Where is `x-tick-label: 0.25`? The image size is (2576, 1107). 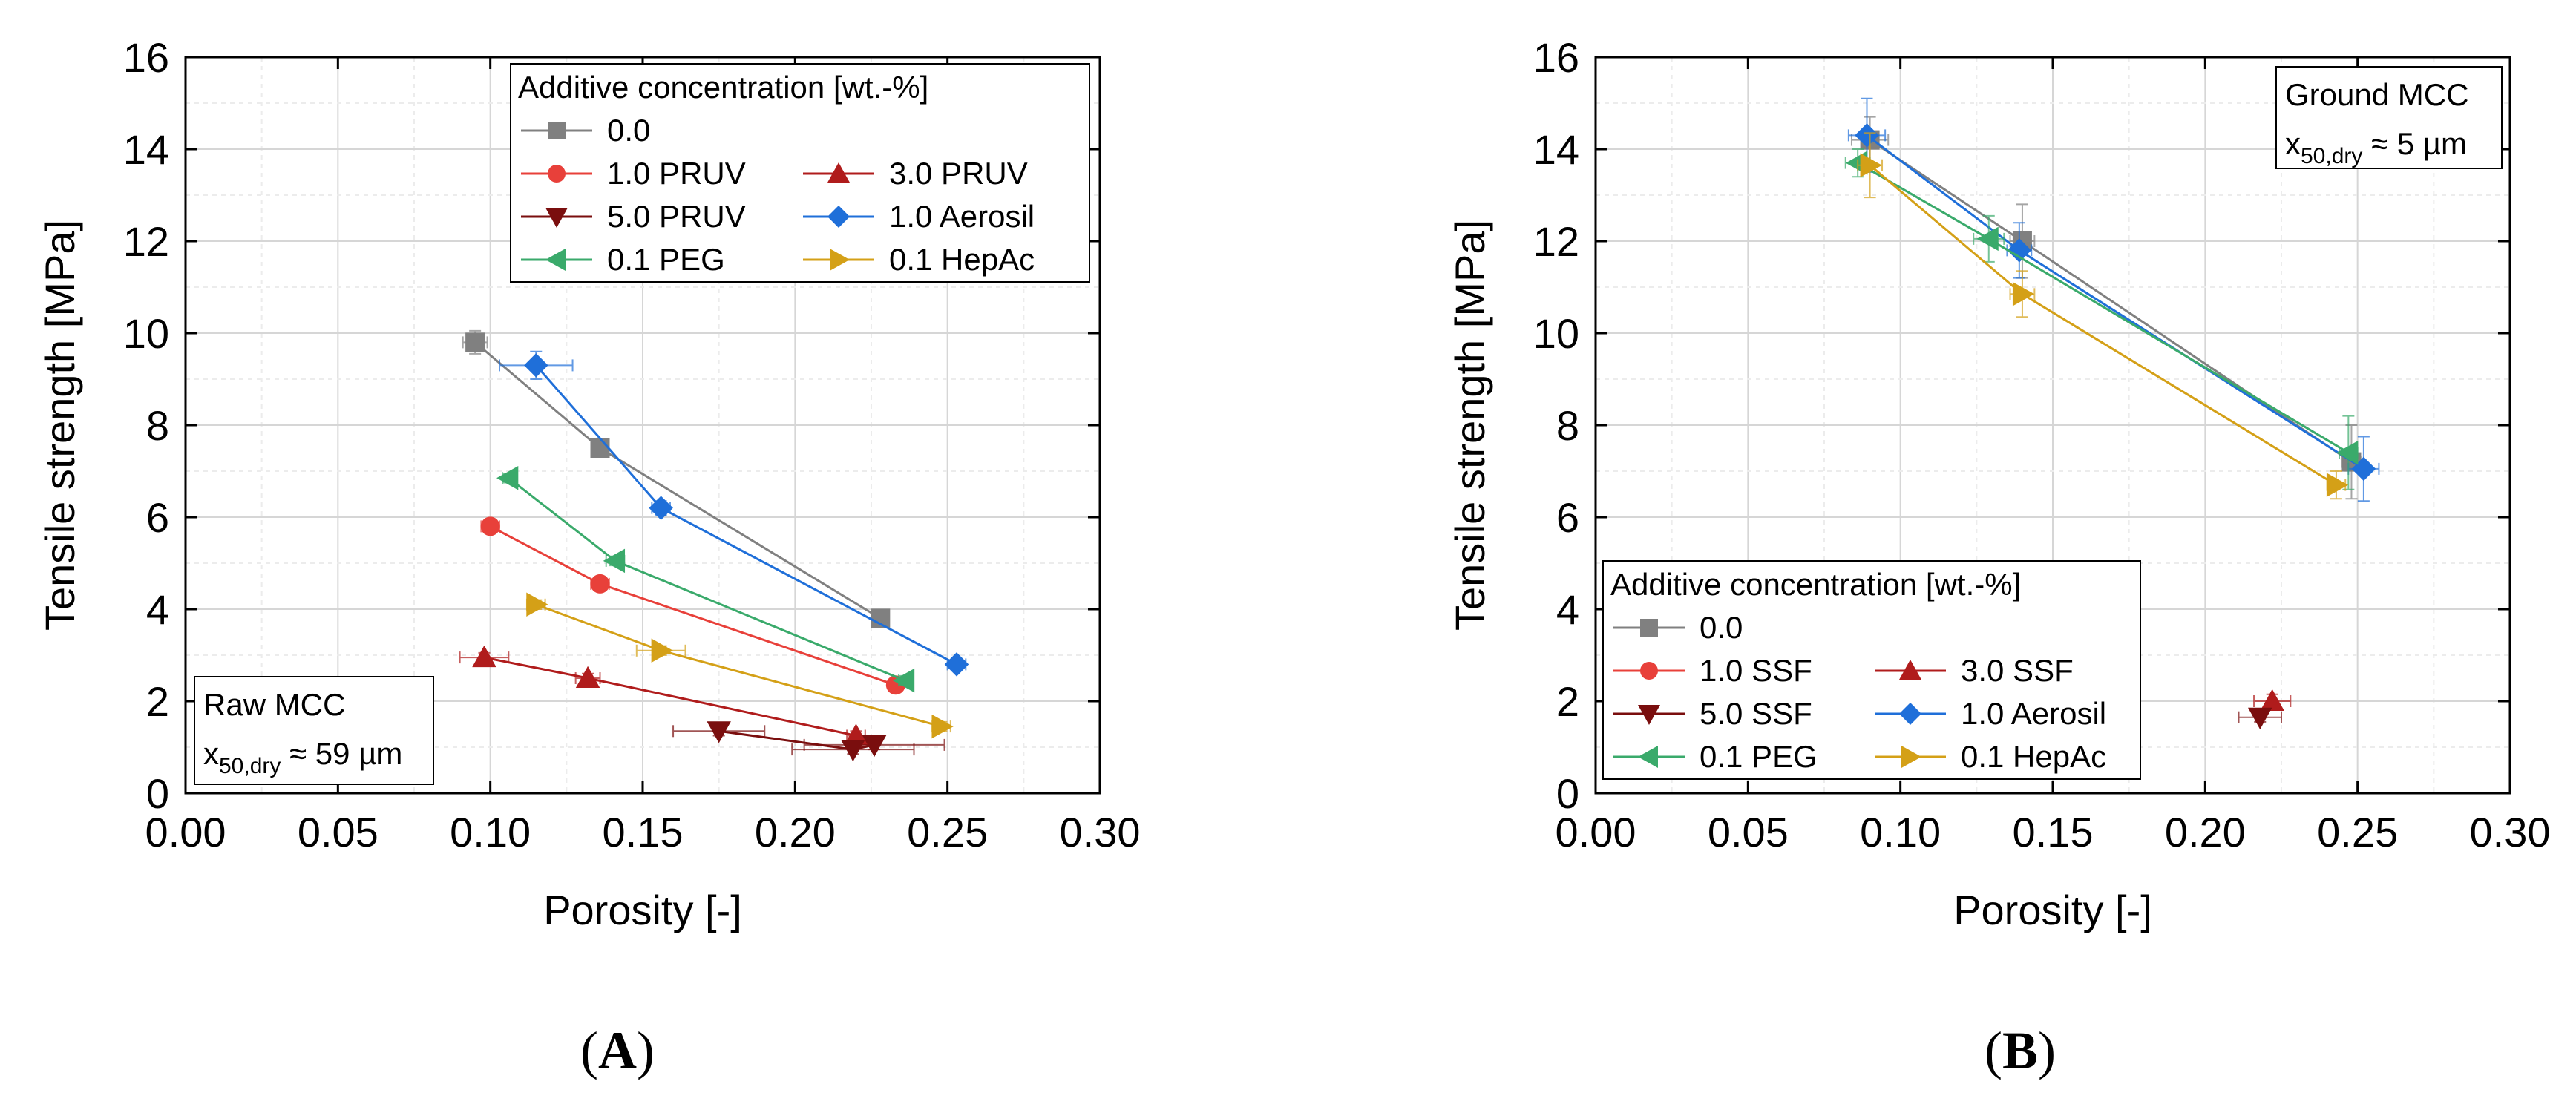 x-tick-label: 0.25 is located at coordinates (2357, 832).